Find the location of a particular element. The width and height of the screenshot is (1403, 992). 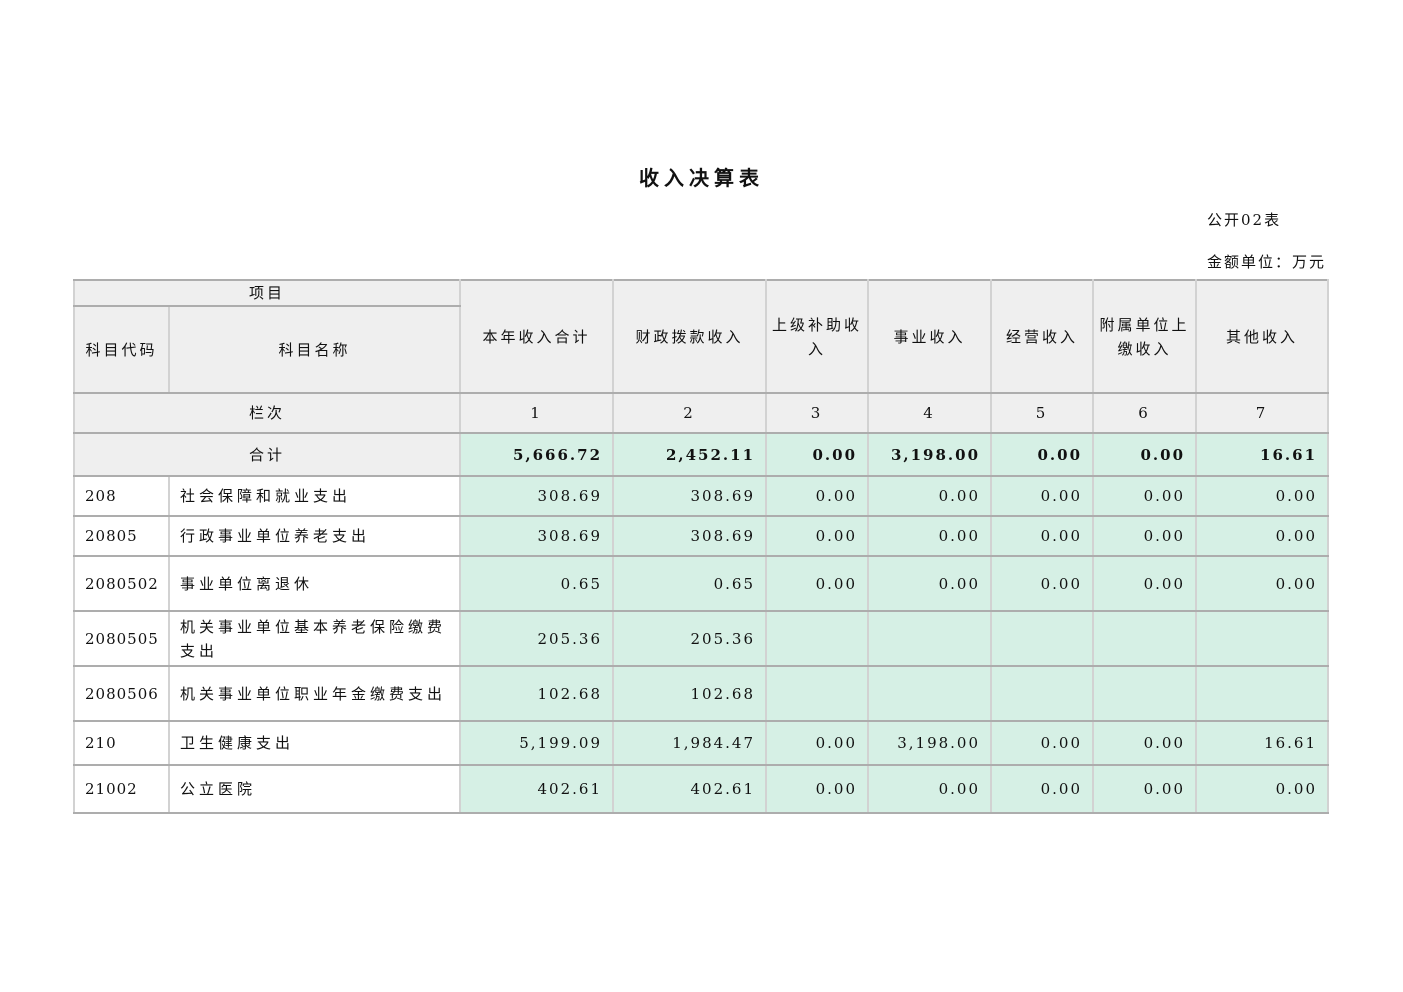

subject-name-cell: 机关事业单位基本养老保险缴费支出 is located at coordinates (314, 638).